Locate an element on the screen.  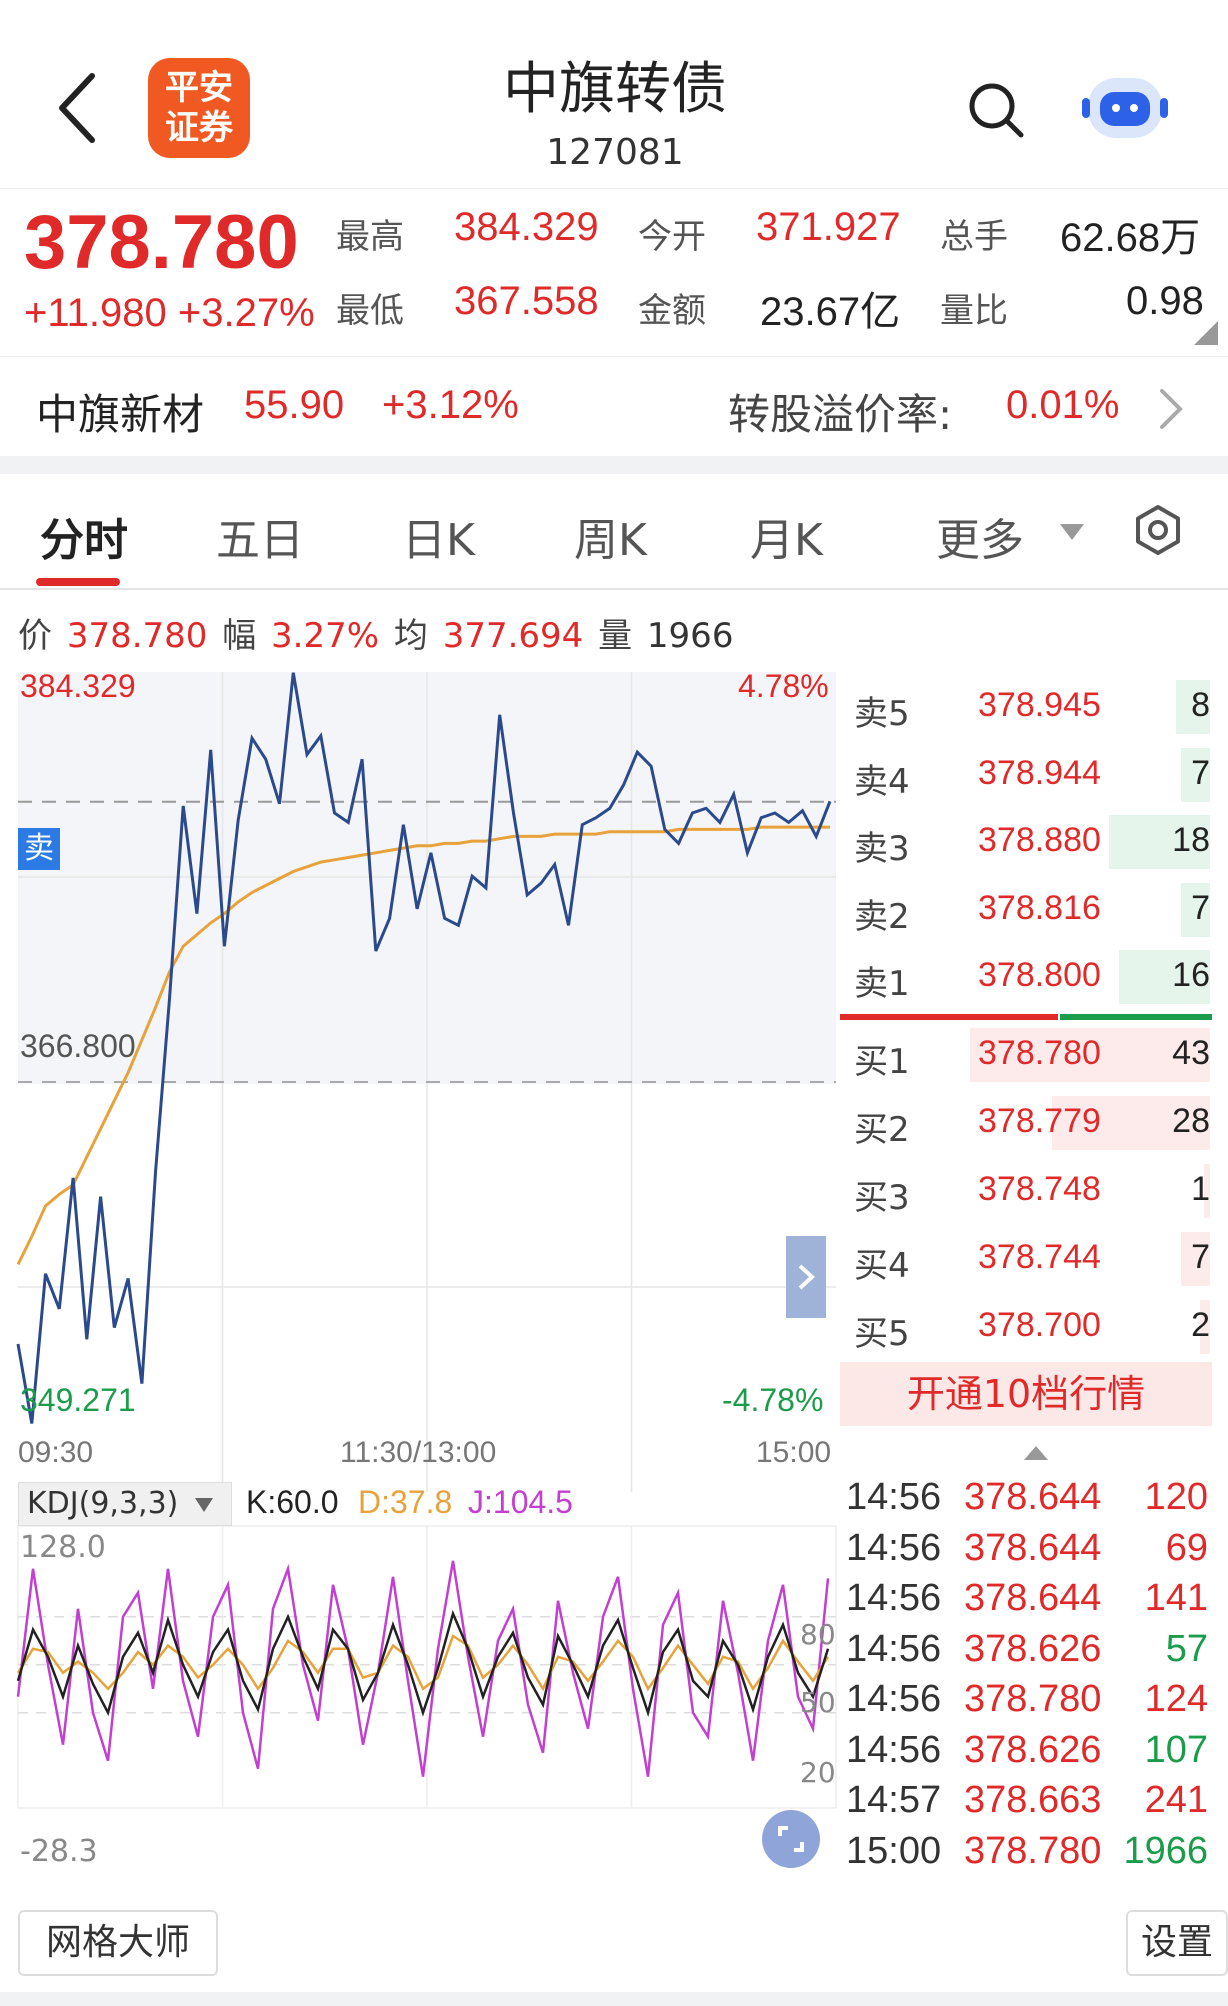
tab-daily-k: 日K is located at coordinates (438, 540).